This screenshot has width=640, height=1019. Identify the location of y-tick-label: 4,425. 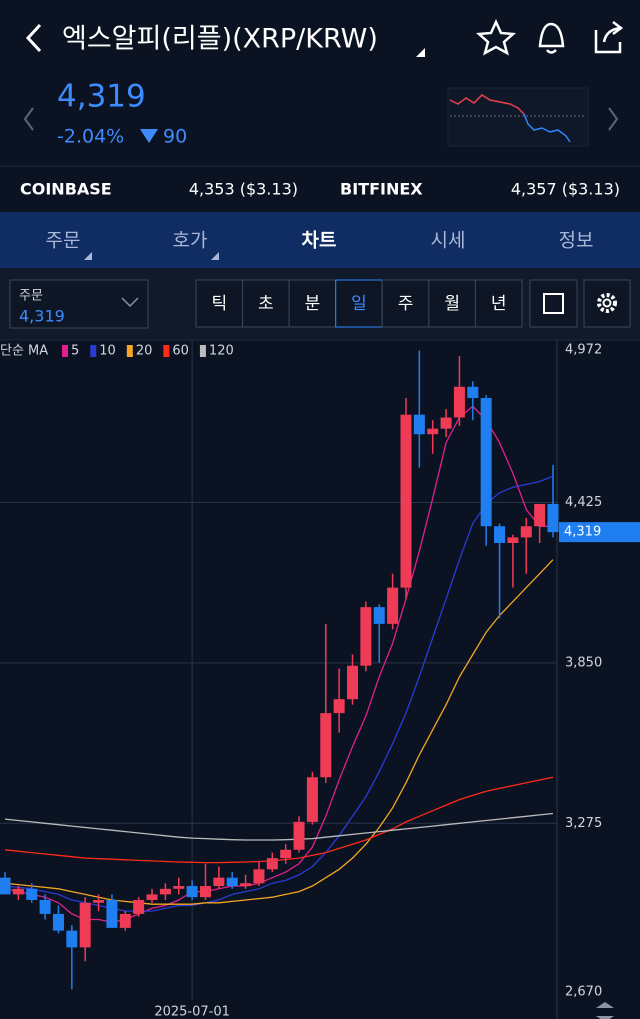
(583, 502).